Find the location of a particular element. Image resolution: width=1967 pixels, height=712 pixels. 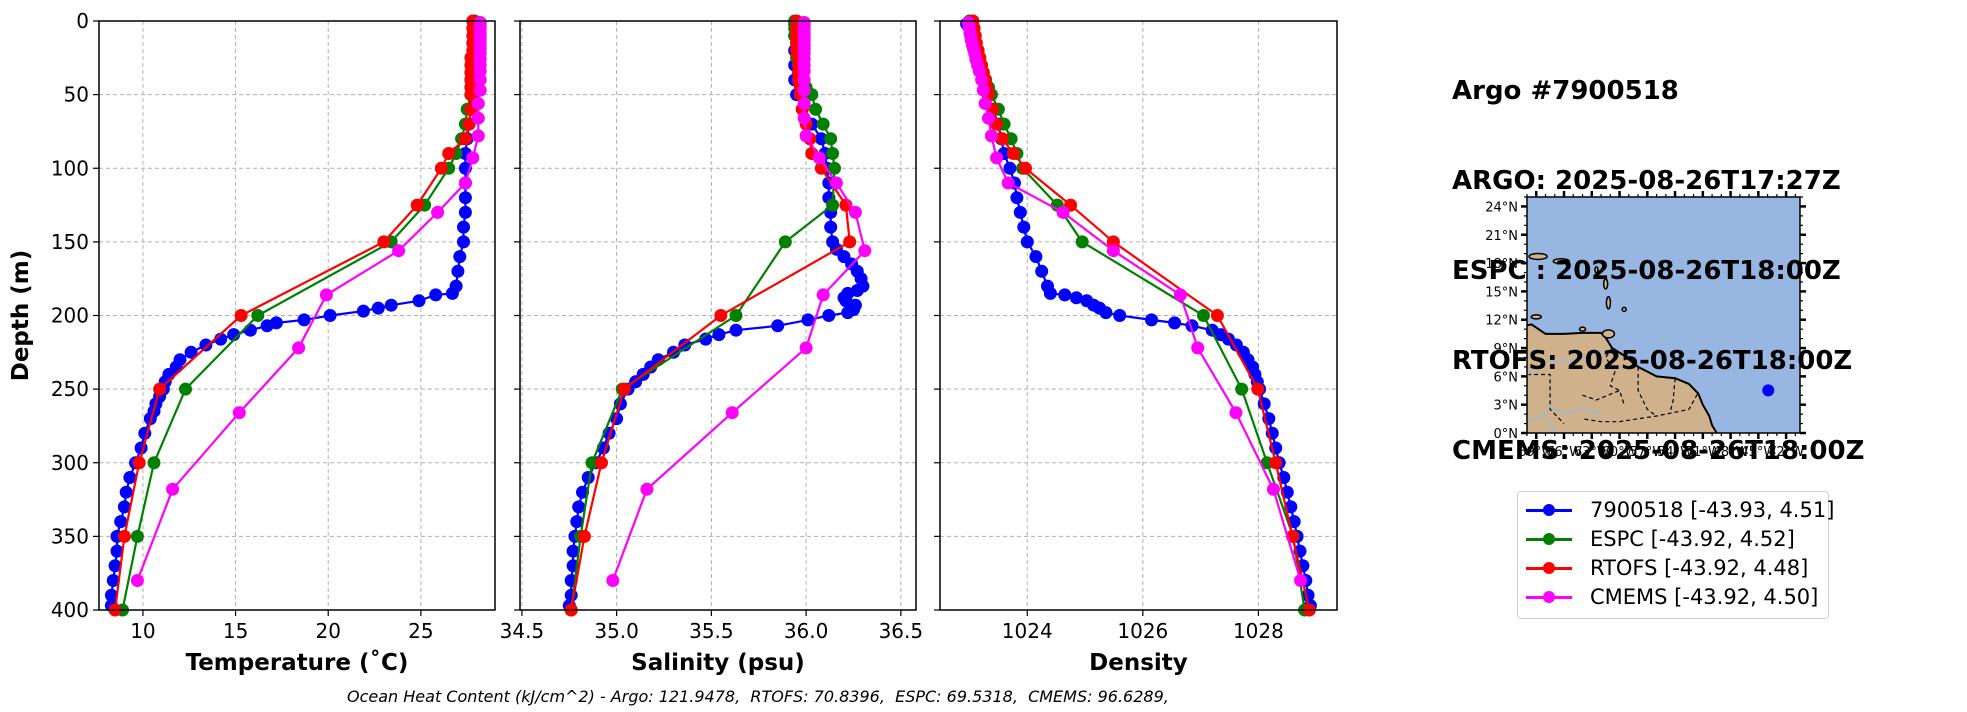

map-lon-label: 60°W is located at coordinates (1620, 452).